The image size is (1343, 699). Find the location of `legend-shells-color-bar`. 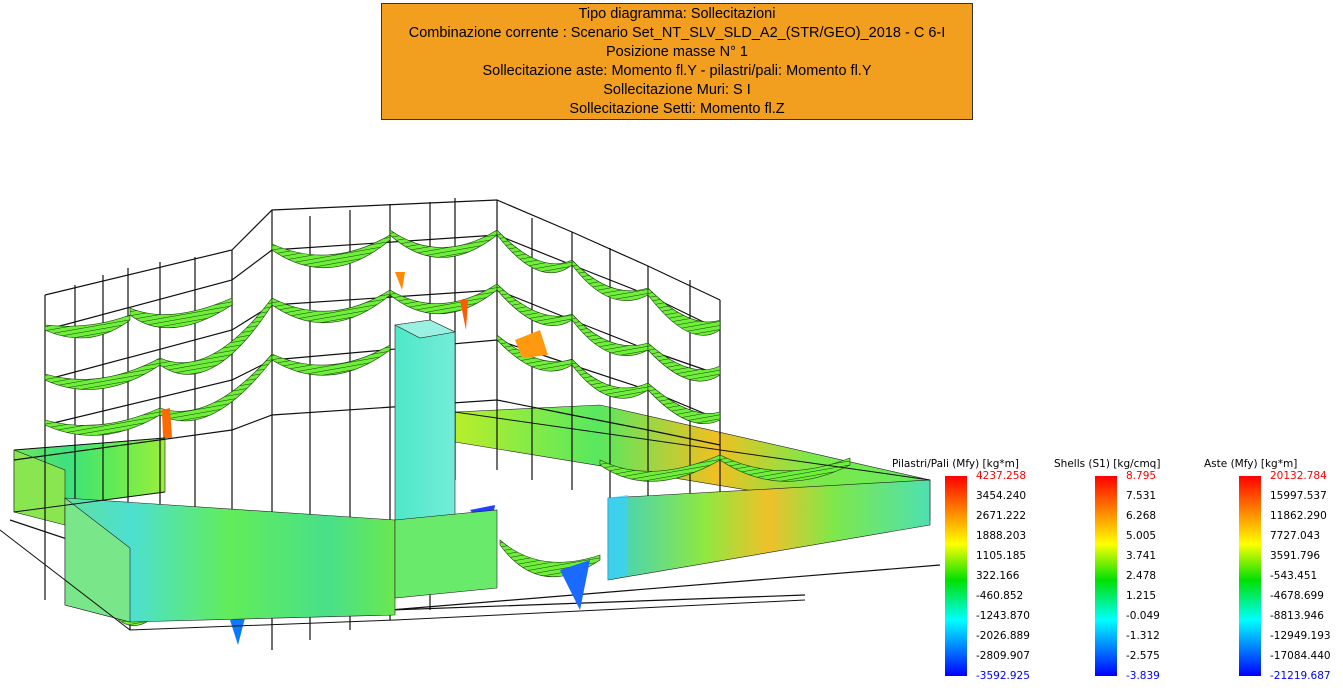

legend-shells-color-bar is located at coordinates (1106, 576).